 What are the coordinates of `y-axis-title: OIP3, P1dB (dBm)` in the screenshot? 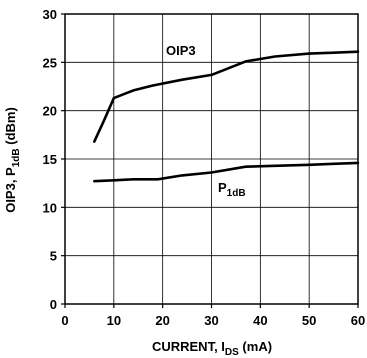 It's located at (12, 160).